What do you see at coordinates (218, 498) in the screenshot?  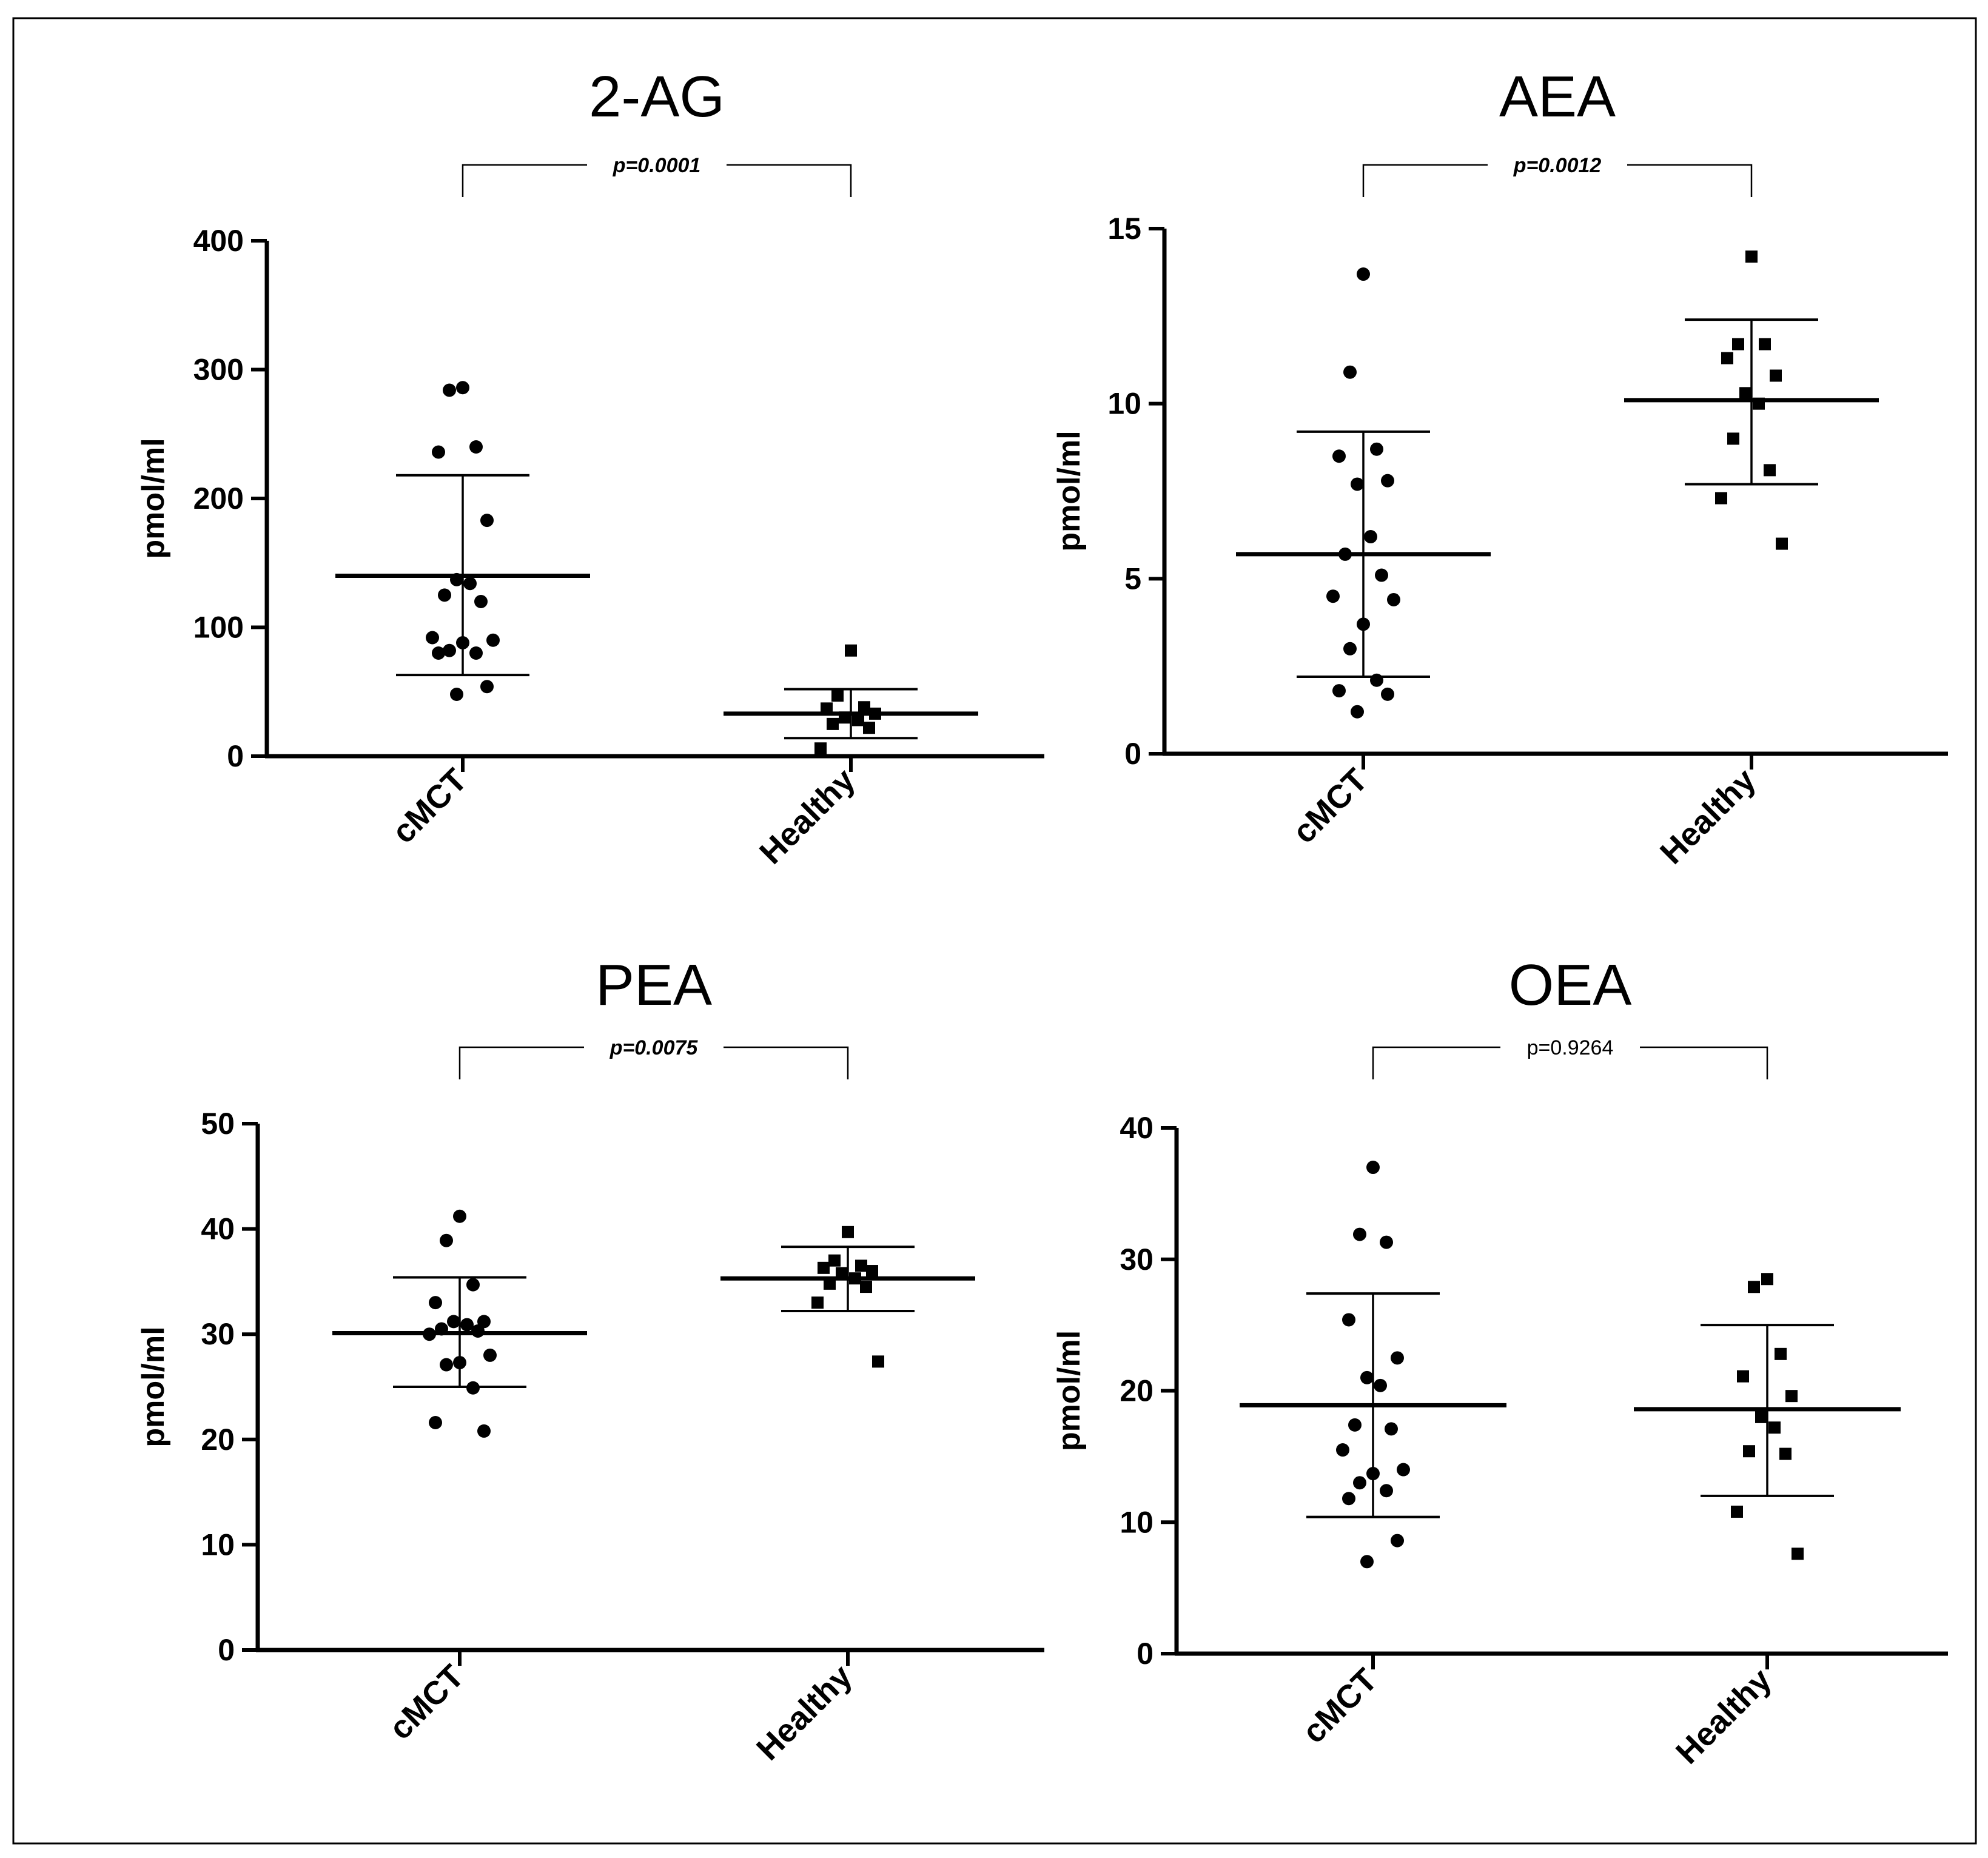 I see `y-tick-label: 200` at bounding box center [218, 498].